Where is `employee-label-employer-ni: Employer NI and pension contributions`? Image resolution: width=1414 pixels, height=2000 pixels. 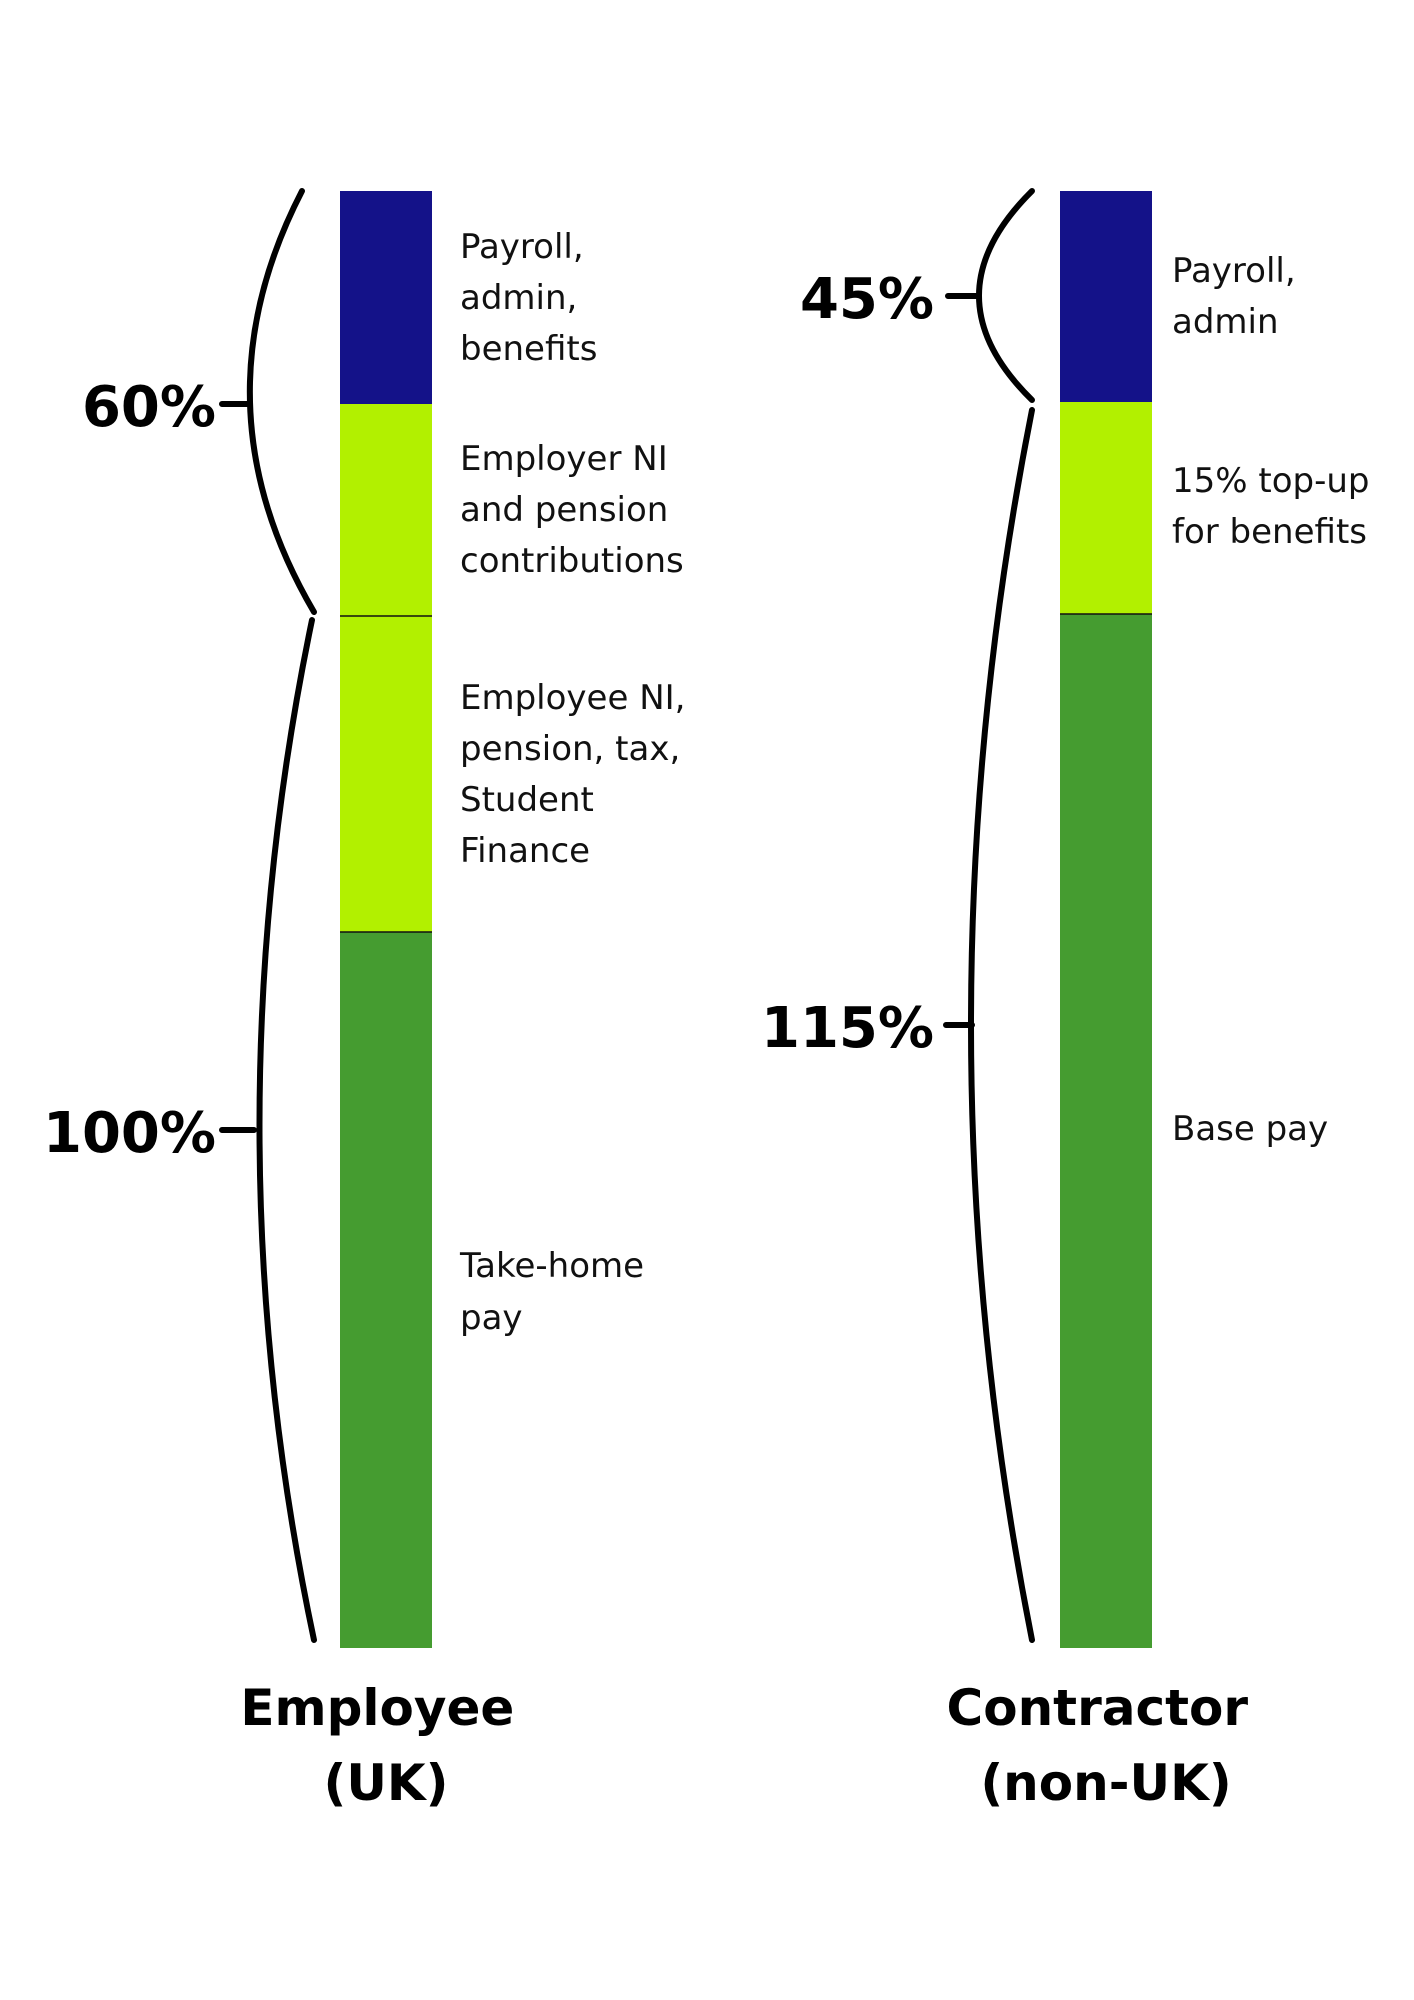 employee-label-employer-ni: Employer NI and pension contributions is located at coordinates (572, 510).